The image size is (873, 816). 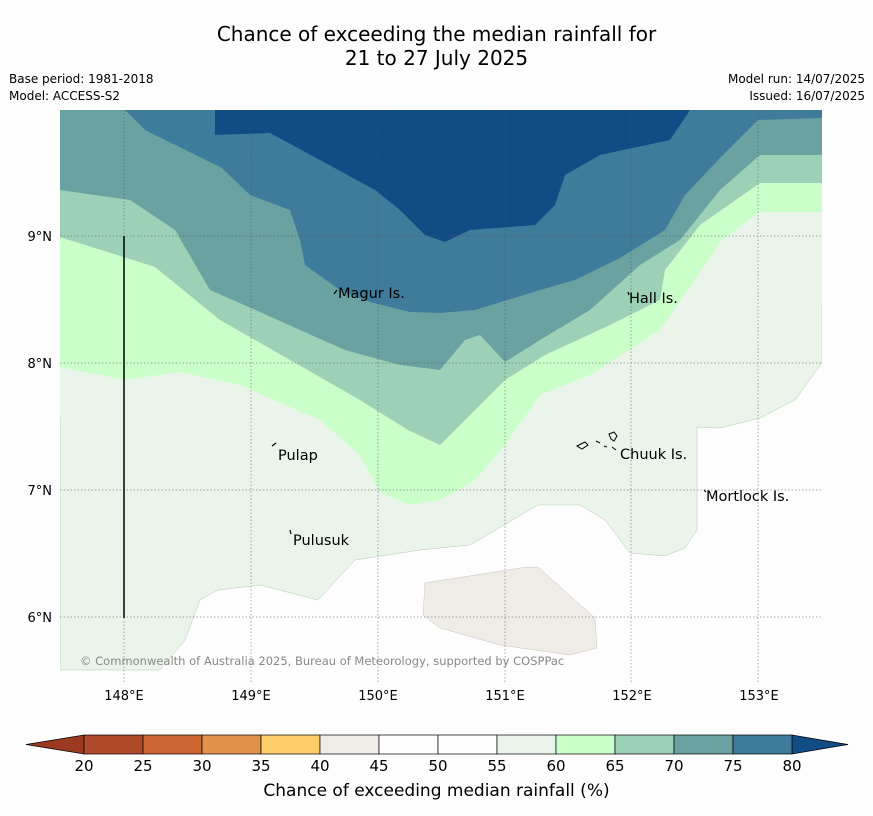 I want to click on colorbar-tick-65: 65, so click(x=614, y=766).